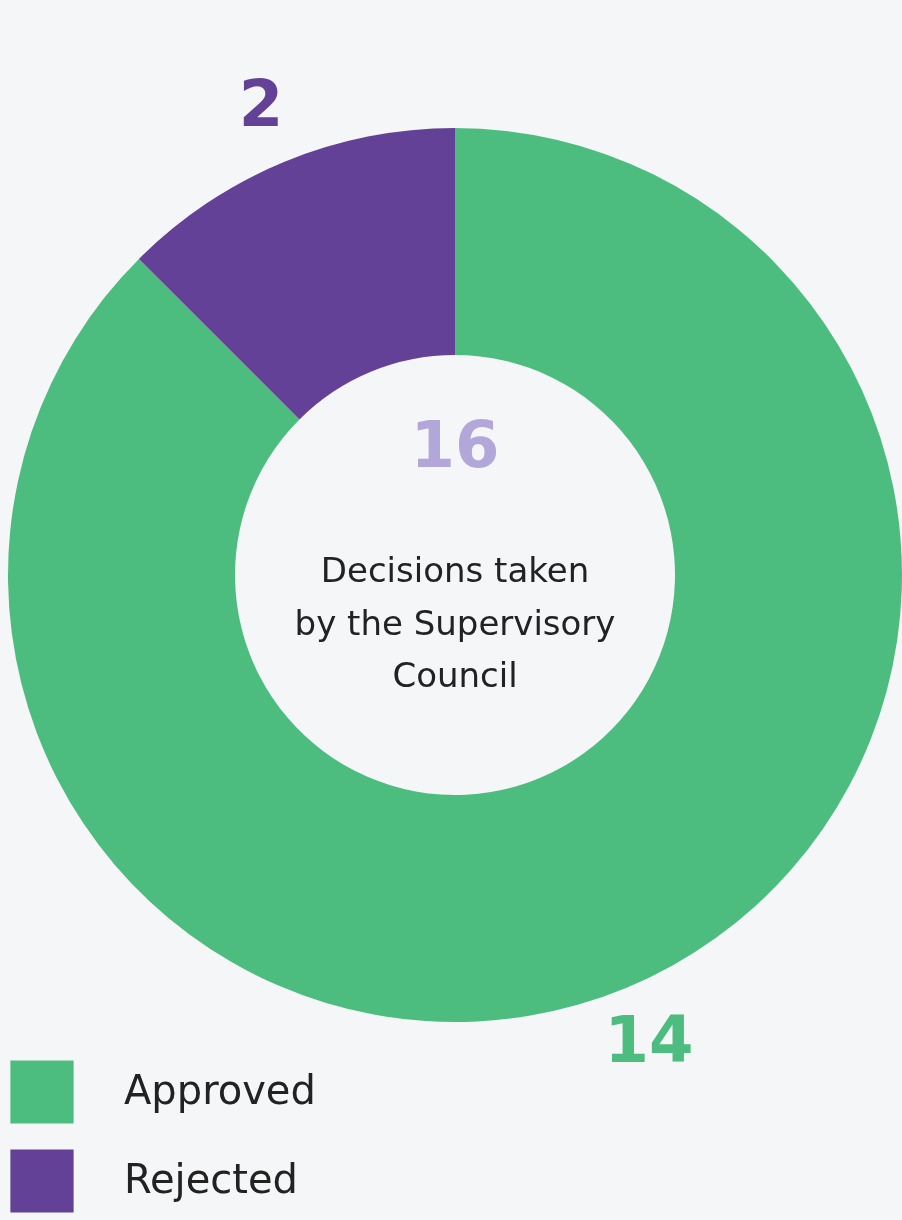 This screenshot has width=902, height=1220. Describe the element at coordinates (649, 1040) in the screenshot. I see `data-label: 14` at that location.